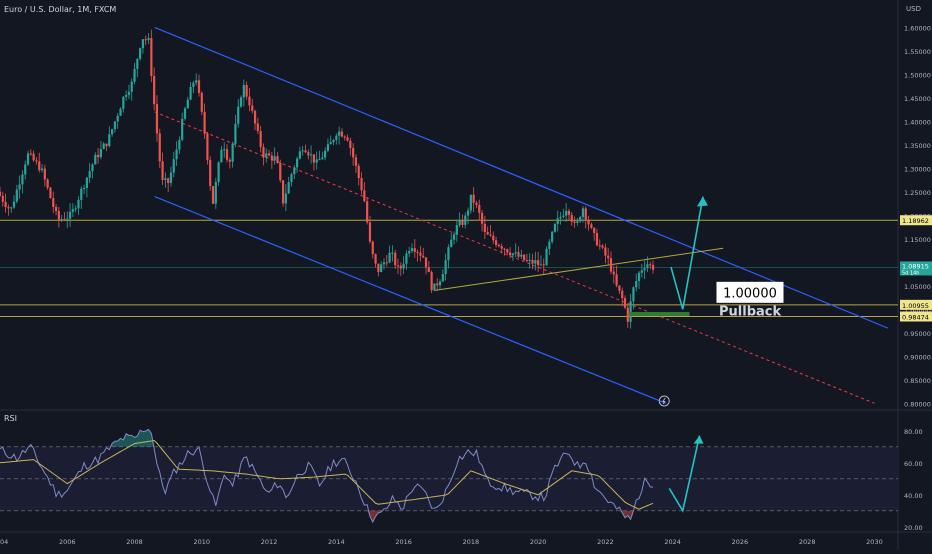 Image resolution: width=932 pixels, height=554 pixels. I want to click on price-tick-label: 1.40000, so click(917, 122).